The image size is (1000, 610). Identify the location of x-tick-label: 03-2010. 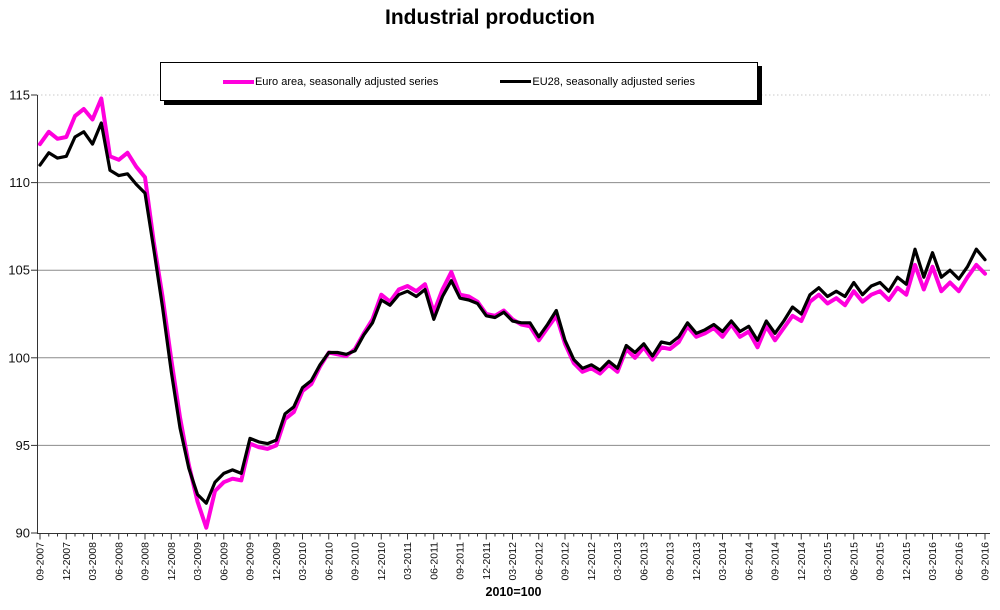
(303, 561).